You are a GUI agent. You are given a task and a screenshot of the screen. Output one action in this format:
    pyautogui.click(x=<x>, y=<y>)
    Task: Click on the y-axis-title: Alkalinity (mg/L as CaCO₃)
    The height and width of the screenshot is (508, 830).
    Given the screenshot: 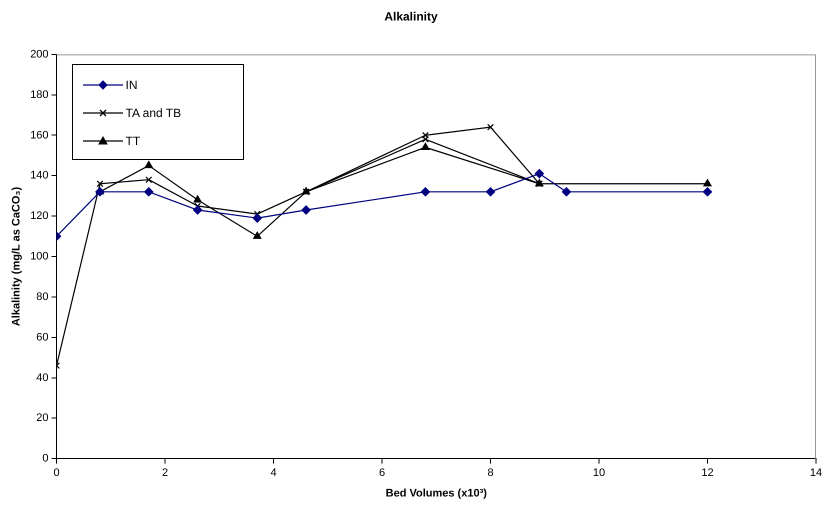 What is the action you would take?
    pyautogui.click(x=16, y=256)
    